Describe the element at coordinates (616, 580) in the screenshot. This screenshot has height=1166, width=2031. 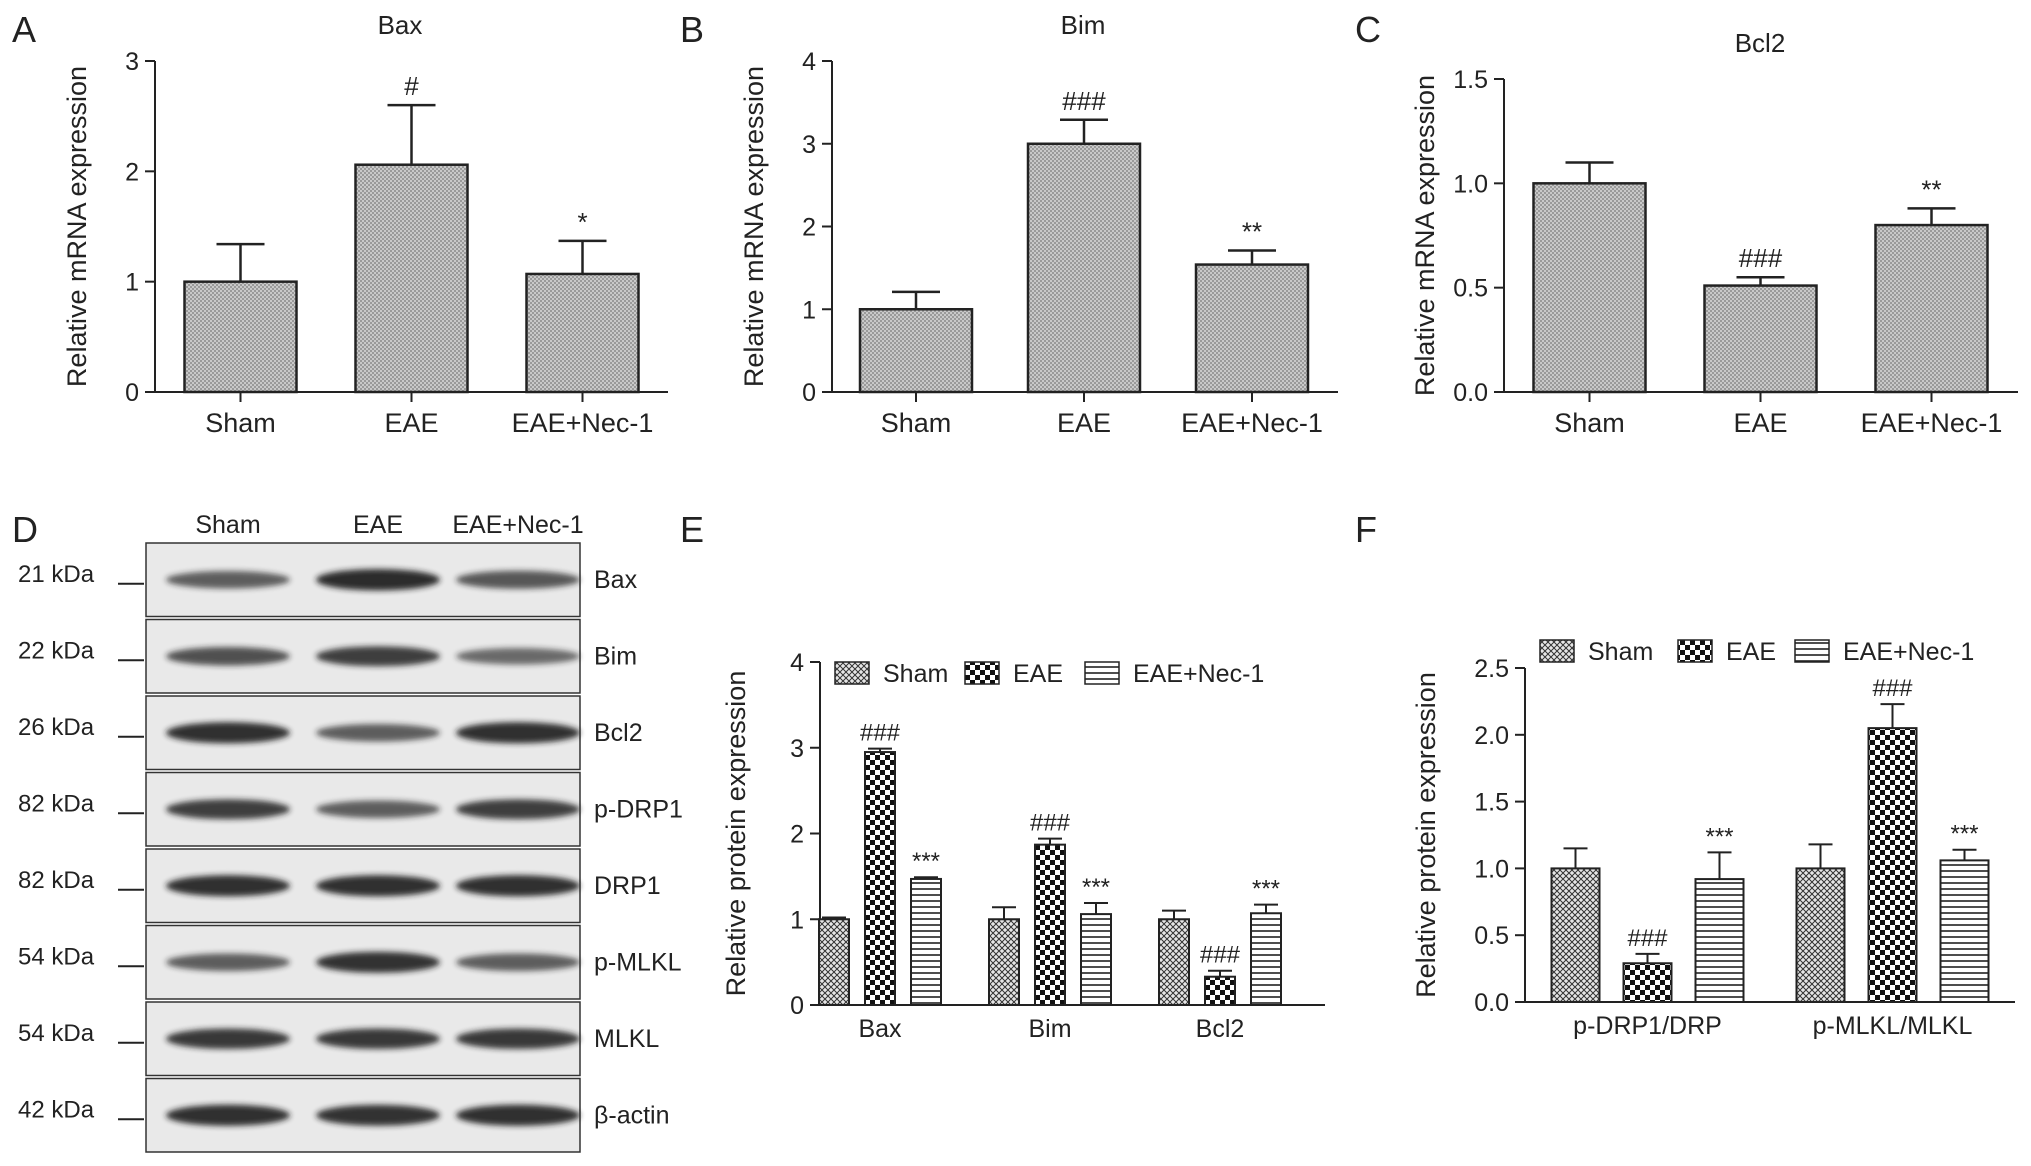
I see `protein-label: Bax` at that location.